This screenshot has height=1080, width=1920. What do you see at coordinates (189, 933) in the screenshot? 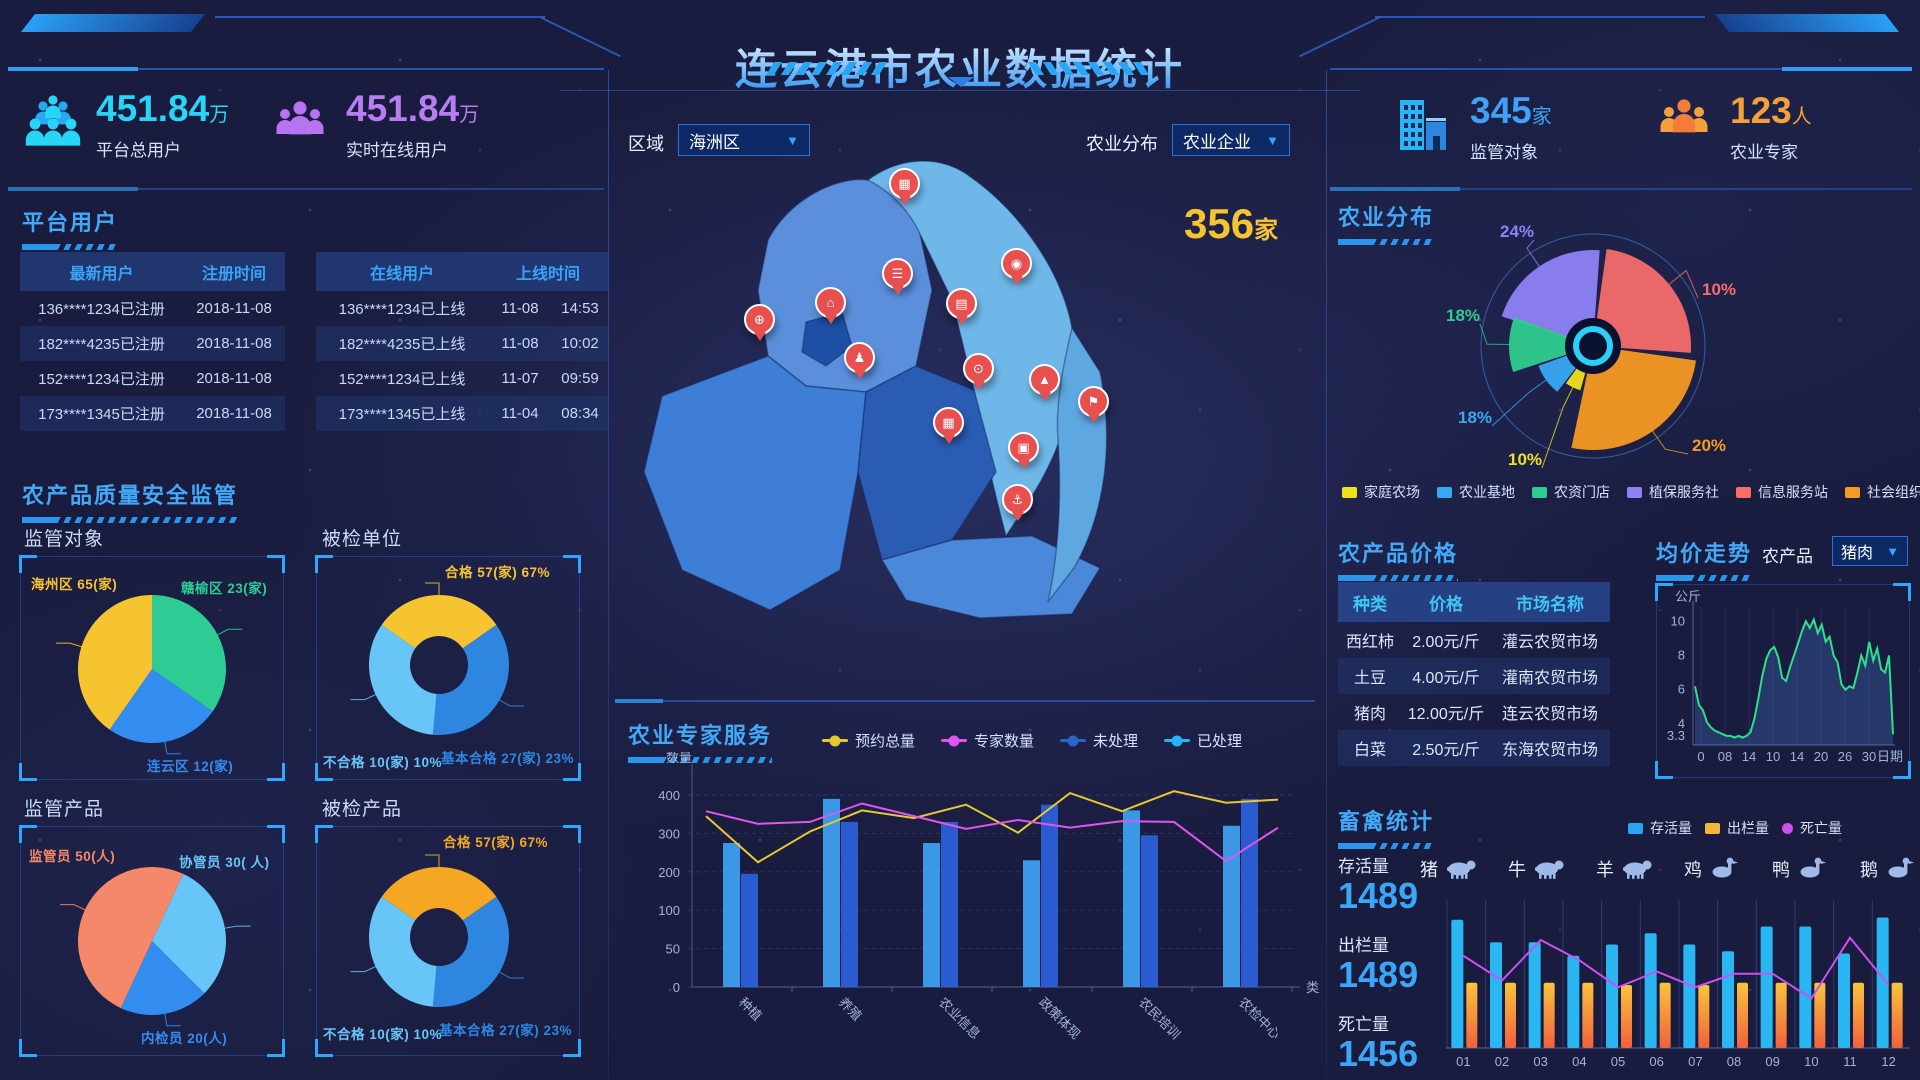
I see `pie-slice-协管员` at bounding box center [189, 933].